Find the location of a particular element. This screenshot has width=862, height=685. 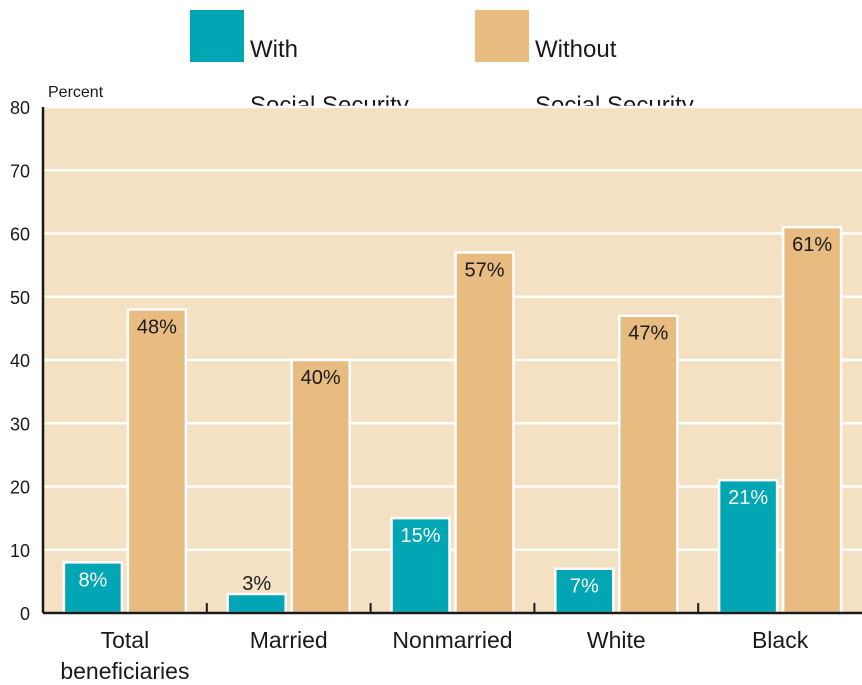

y-tick-label: 30 is located at coordinates (20, 424).